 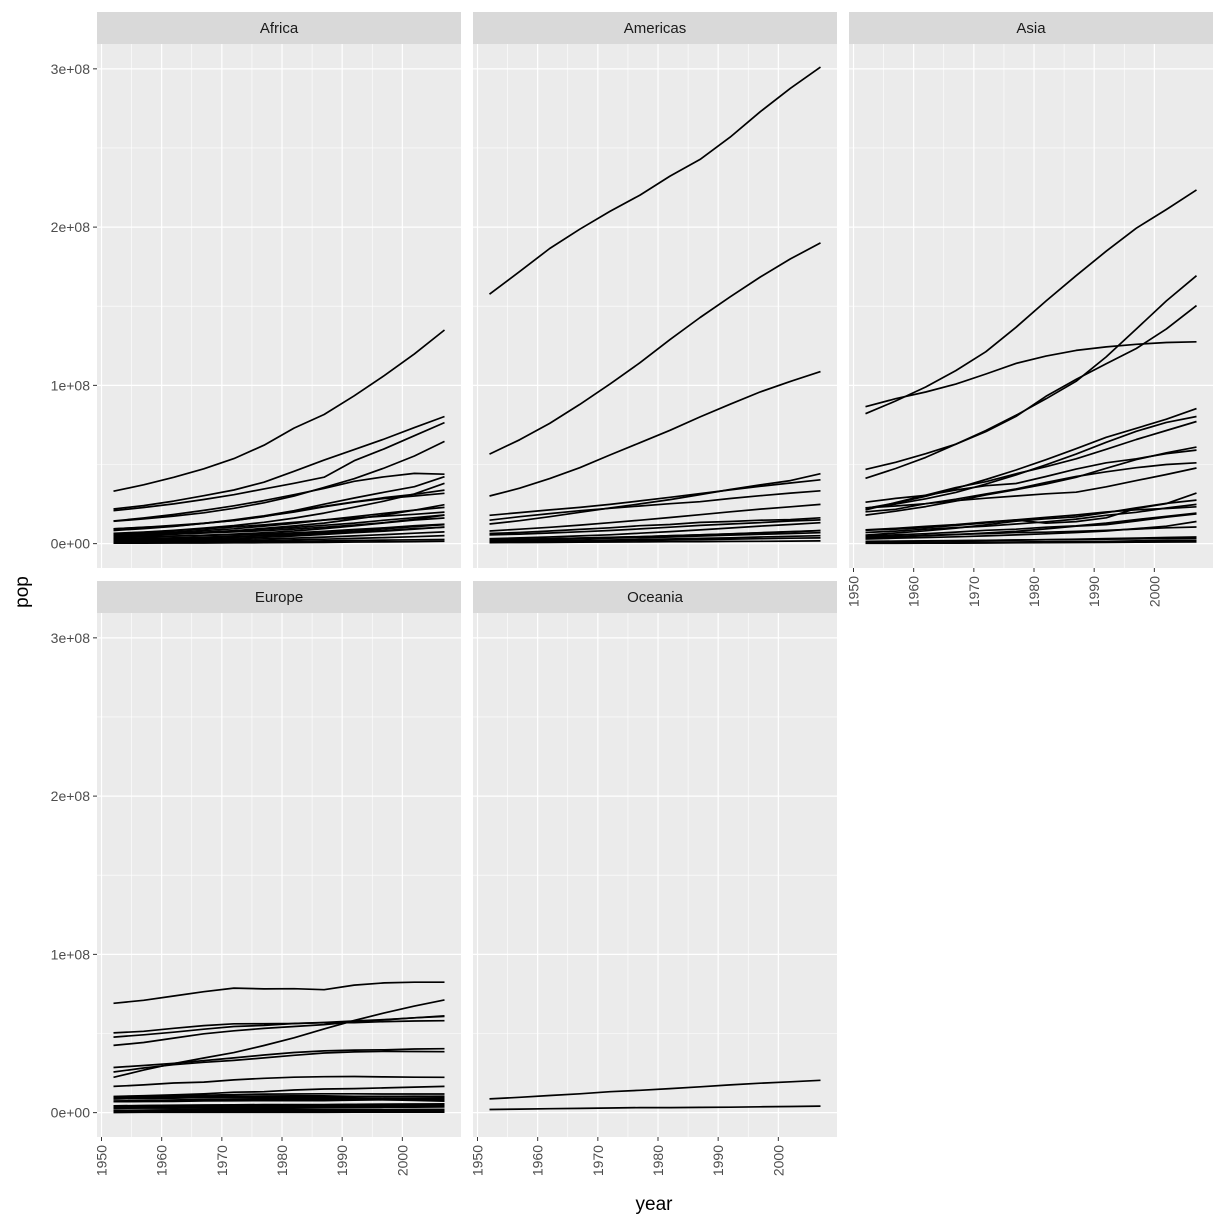 I want to click on series-group-americas, so click(x=654, y=305).